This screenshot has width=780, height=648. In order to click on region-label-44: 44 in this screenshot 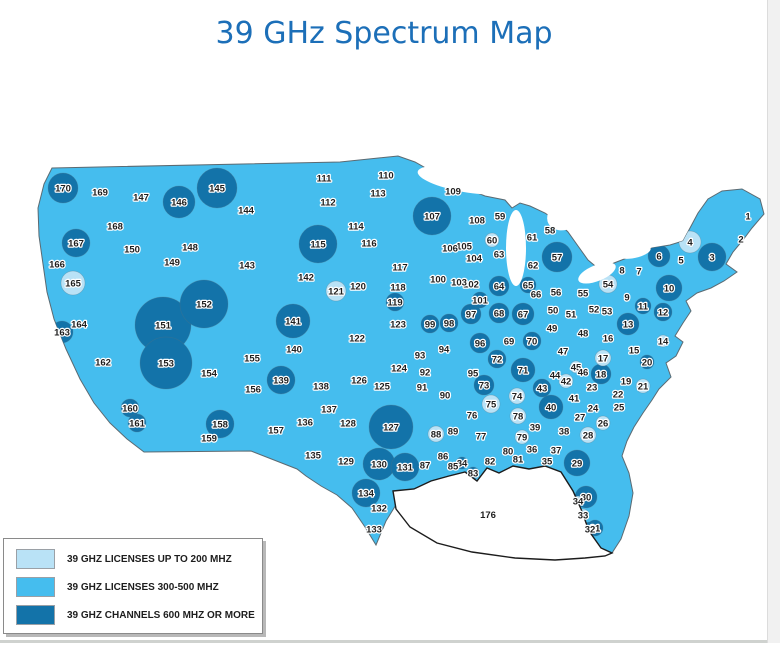, I will do `click(555, 376)`.